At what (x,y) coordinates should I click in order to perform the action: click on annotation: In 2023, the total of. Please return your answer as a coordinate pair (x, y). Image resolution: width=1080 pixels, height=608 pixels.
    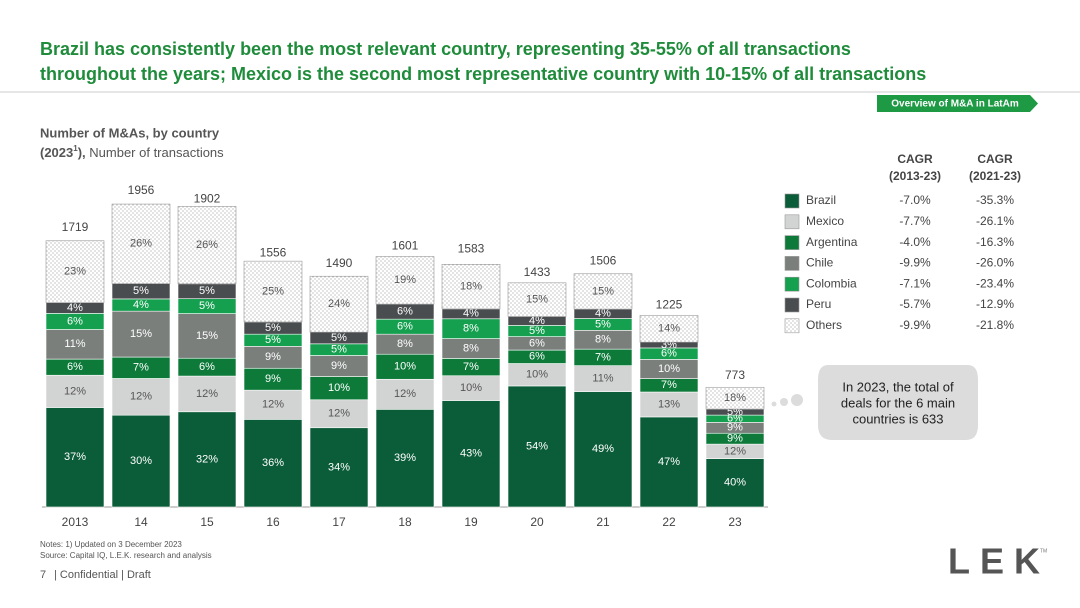
    Looking at the image, I should click on (898, 386).